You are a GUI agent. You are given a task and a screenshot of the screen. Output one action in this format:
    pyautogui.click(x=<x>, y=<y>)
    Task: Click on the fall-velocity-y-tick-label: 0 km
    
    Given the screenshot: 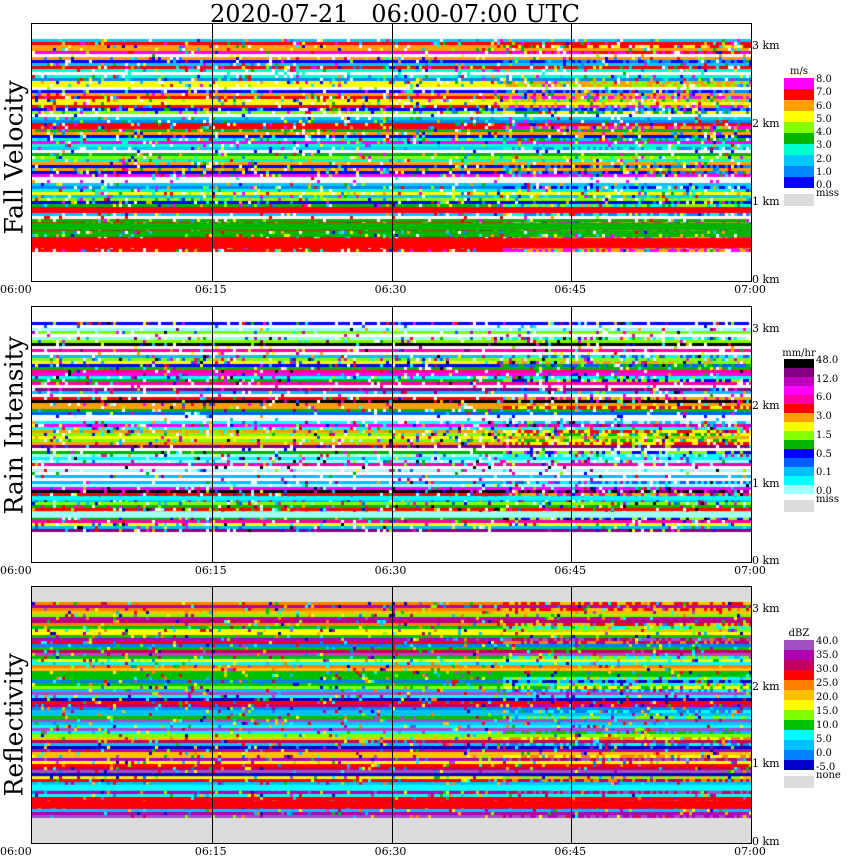 What is the action you would take?
    pyautogui.click(x=766, y=279)
    